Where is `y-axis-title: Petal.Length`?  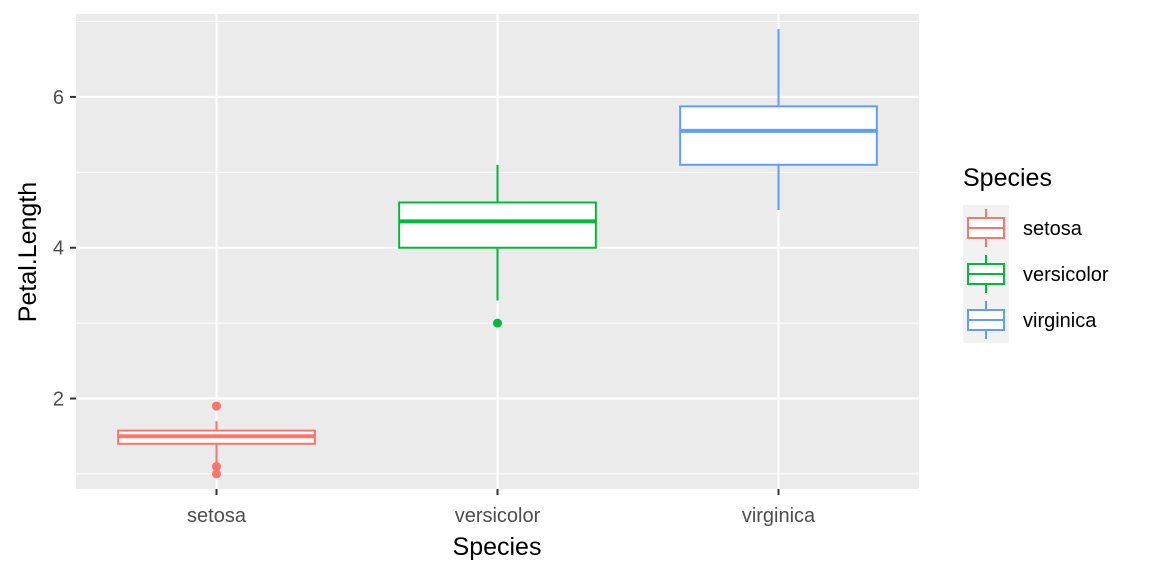
y-axis-title: Petal.Length is located at coordinates (28, 252).